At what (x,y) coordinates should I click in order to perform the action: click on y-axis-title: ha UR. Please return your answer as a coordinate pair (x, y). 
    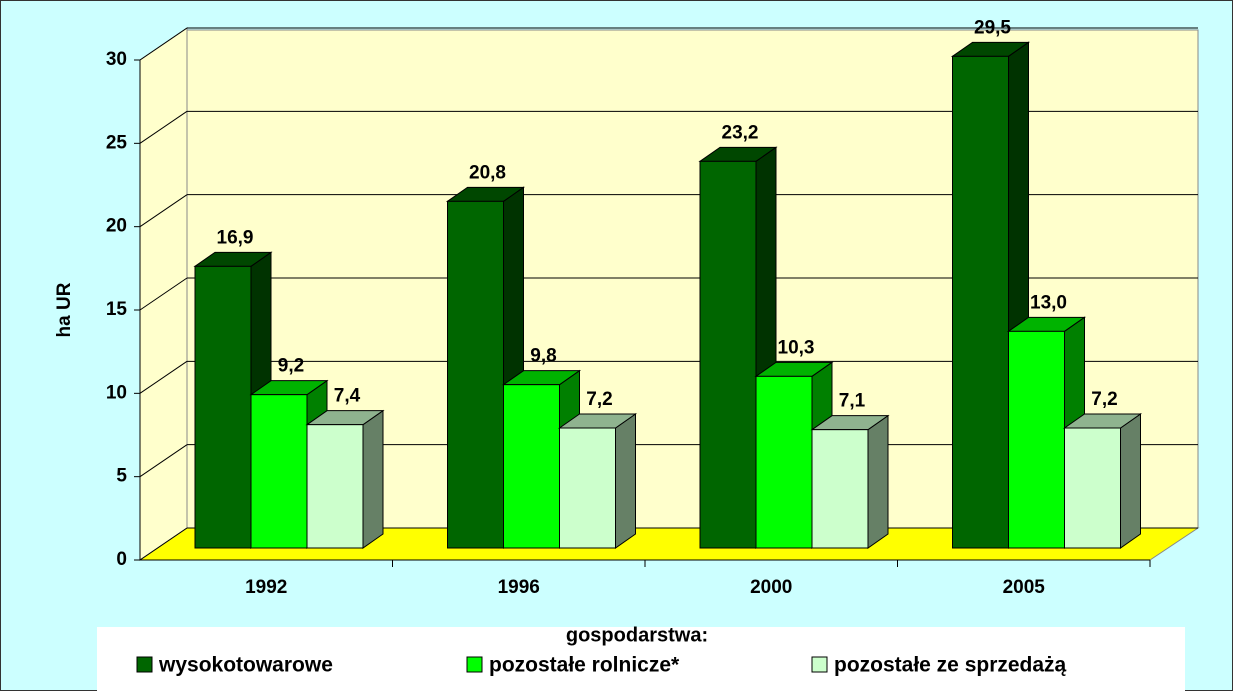
    Looking at the image, I should click on (64, 309).